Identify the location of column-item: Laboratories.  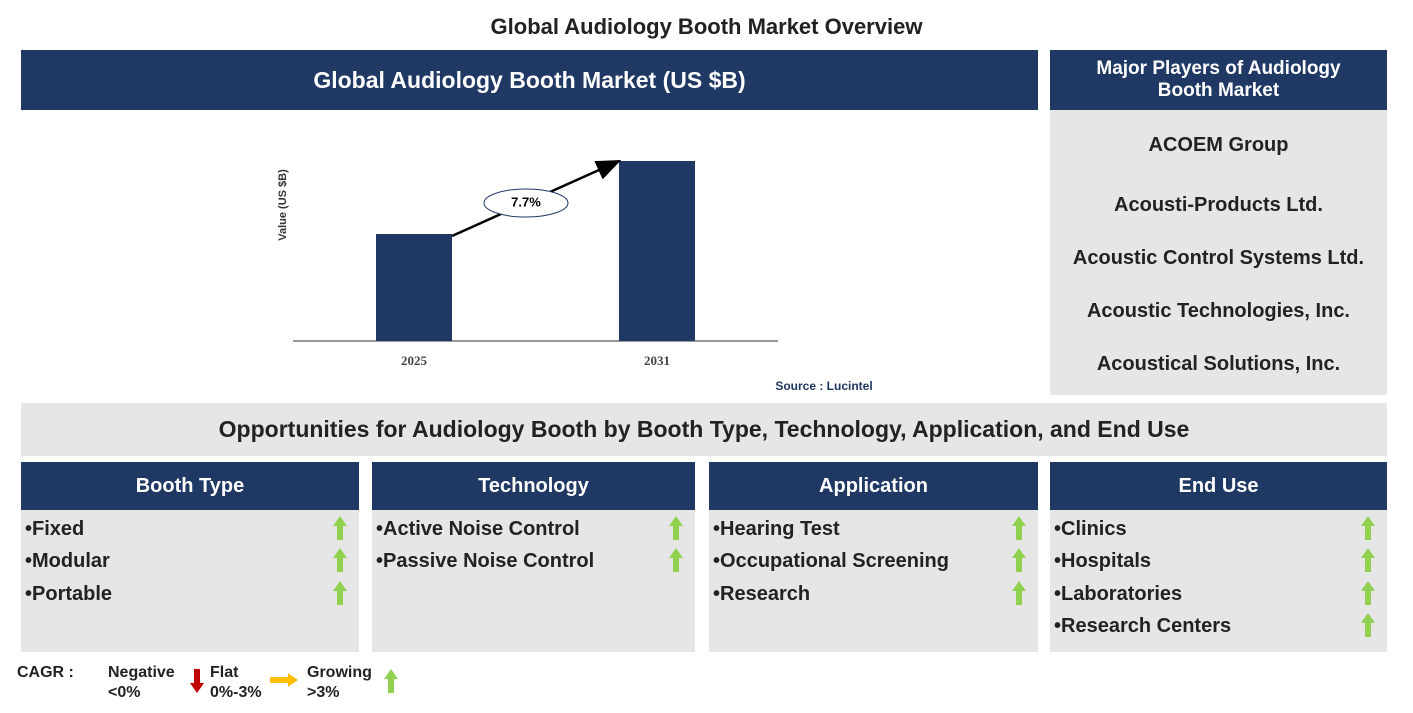
(1118, 594).